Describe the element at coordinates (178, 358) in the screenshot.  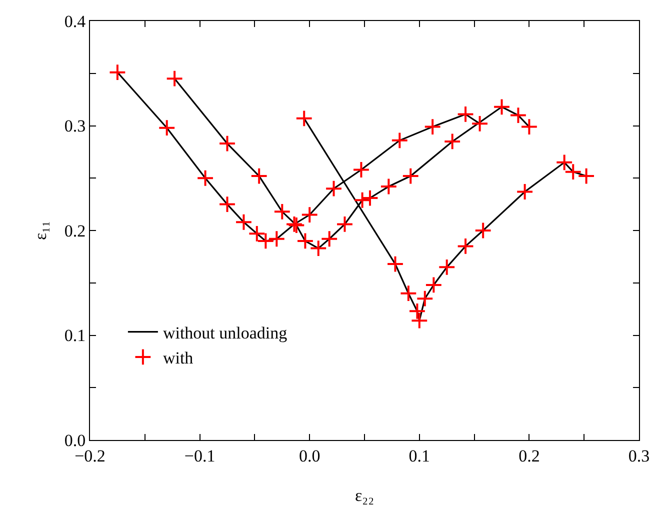
I see `legend-label: with` at that location.